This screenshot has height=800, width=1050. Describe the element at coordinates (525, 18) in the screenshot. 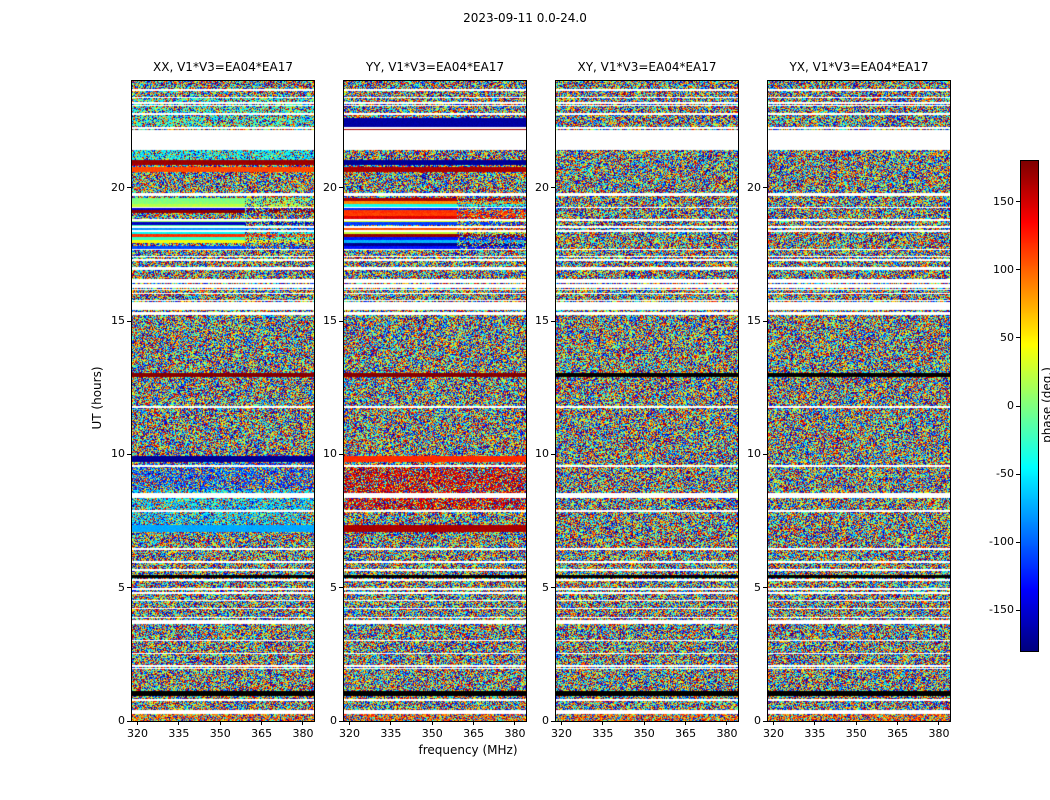

I see `figure-title: 2023-09-11 0.0-24.0` at that location.